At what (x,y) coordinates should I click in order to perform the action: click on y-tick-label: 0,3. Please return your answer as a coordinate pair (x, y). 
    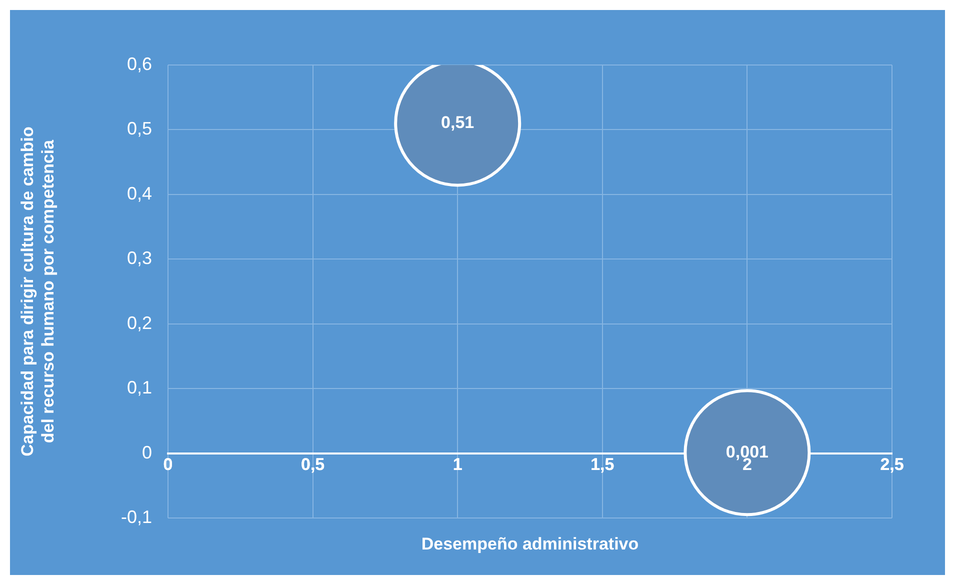
    Looking at the image, I should click on (139, 258).